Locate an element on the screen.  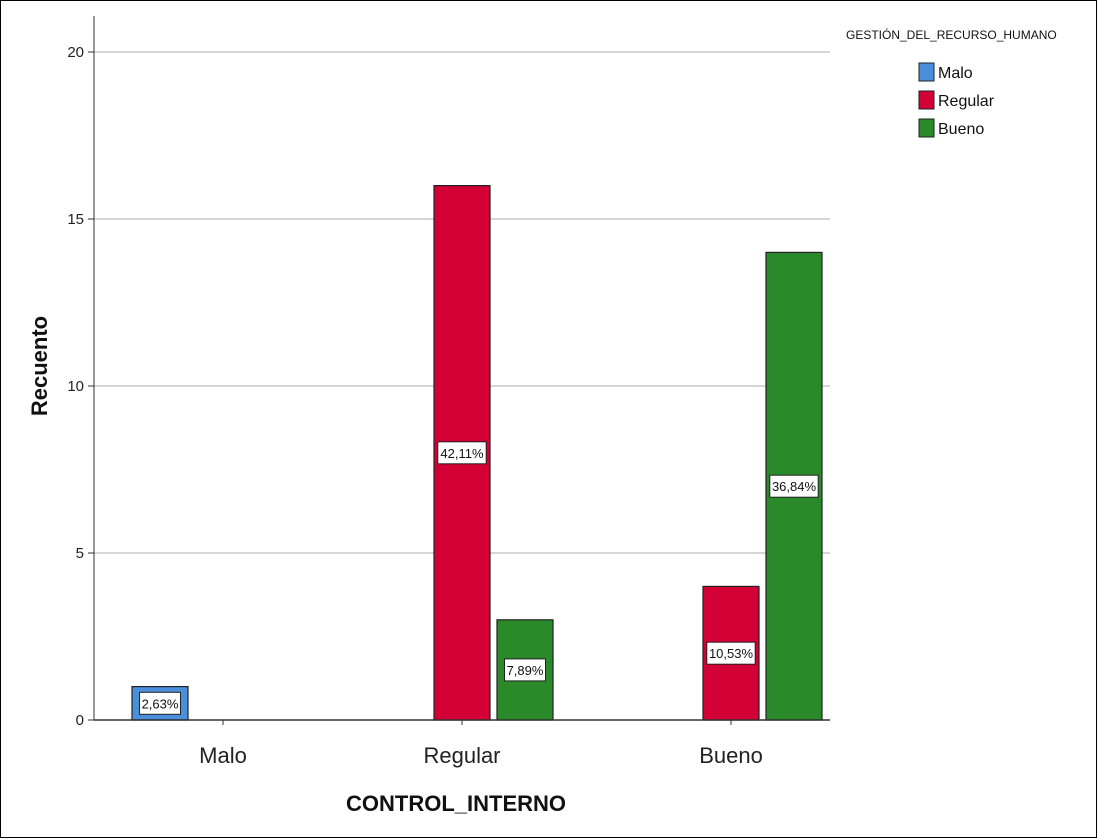
data-label: 10,53% is located at coordinates (731, 653).